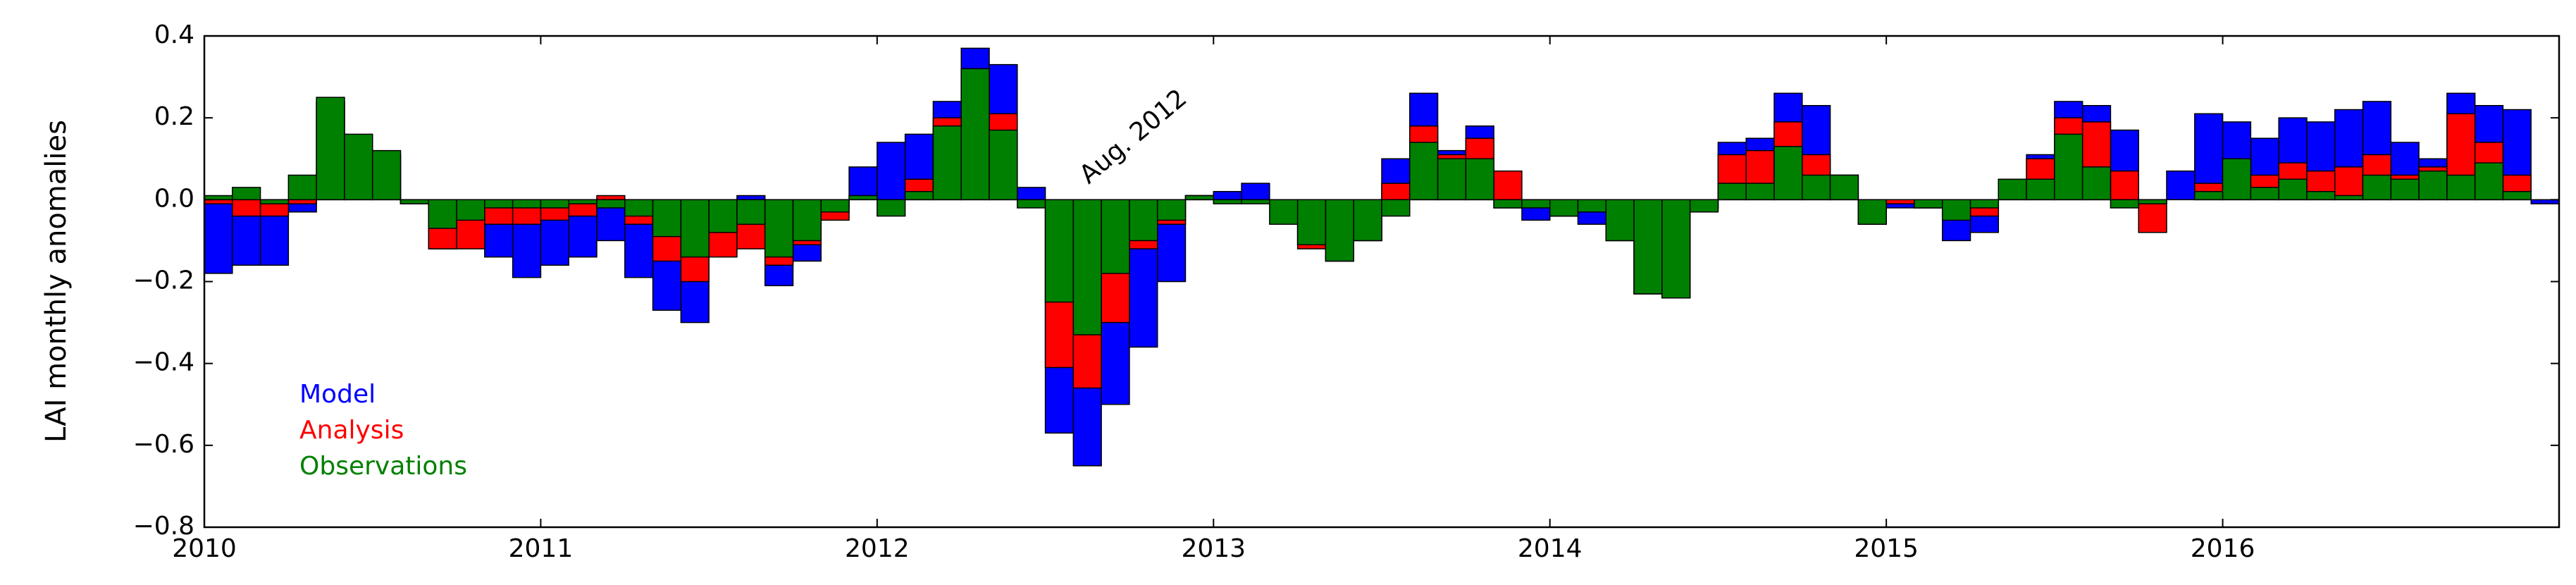 Image resolution: width=2576 pixels, height=585 pixels. What do you see at coordinates (56, 281) in the screenshot?
I see `y-axis-label: LAI monthly anomalies` at bounding box center [56, 281].